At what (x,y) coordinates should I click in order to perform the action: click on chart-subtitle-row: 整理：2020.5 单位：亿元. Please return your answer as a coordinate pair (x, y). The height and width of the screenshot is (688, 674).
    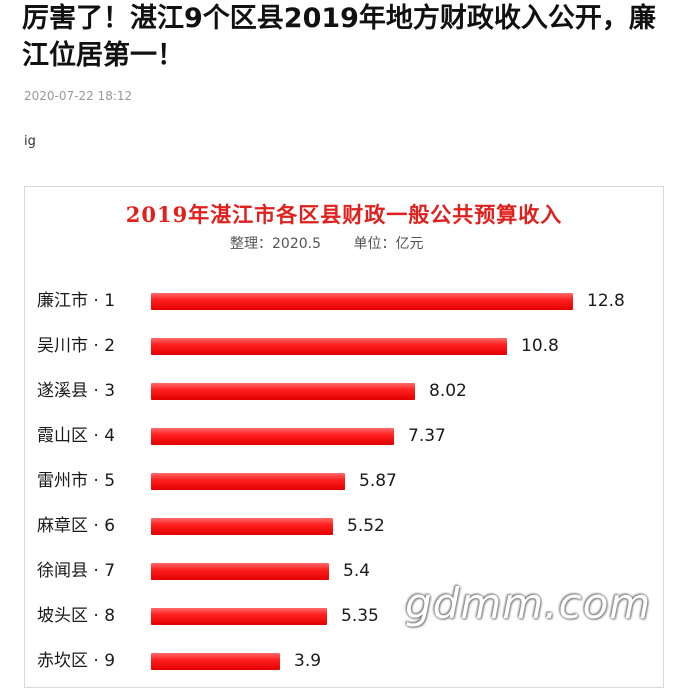
    Looking at the image, I should click on (326, 243).